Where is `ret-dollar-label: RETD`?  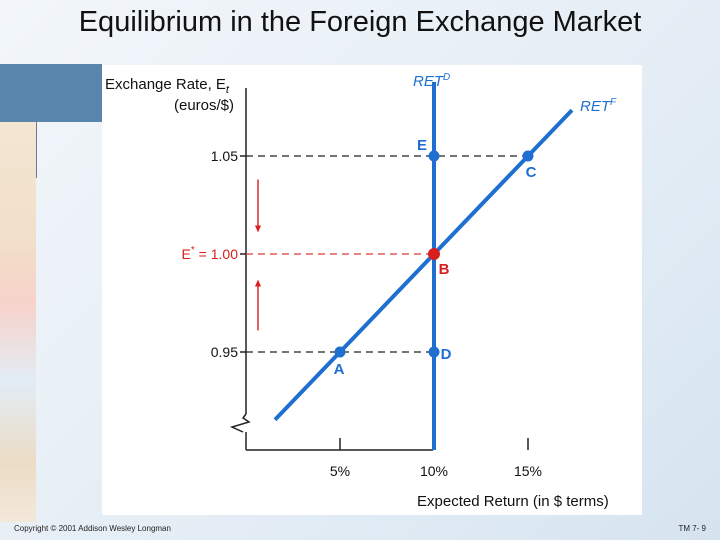
ret-dollar-label: RETD is located at coordinates (431, 81).